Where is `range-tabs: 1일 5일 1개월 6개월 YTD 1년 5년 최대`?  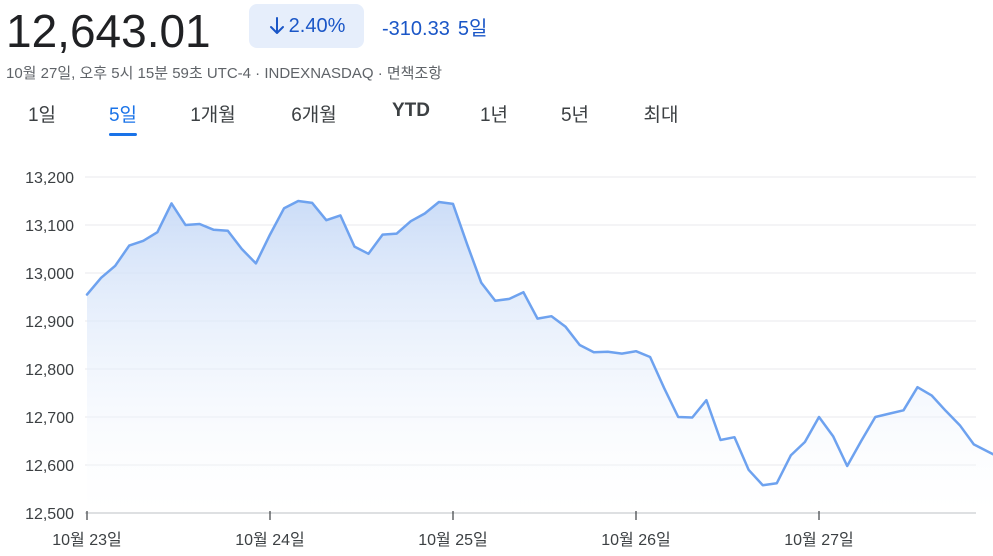
range-tabs: 1일 5일 1개월 6개월 YTD 1년 5년 최대 is located at coordinates (496, 118).